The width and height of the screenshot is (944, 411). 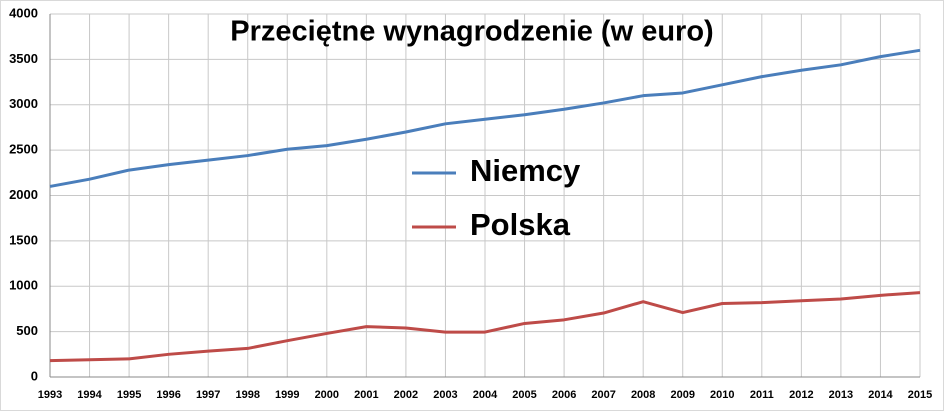 I want to click on x-tick-label: 2007, so click(x=603, y=395).